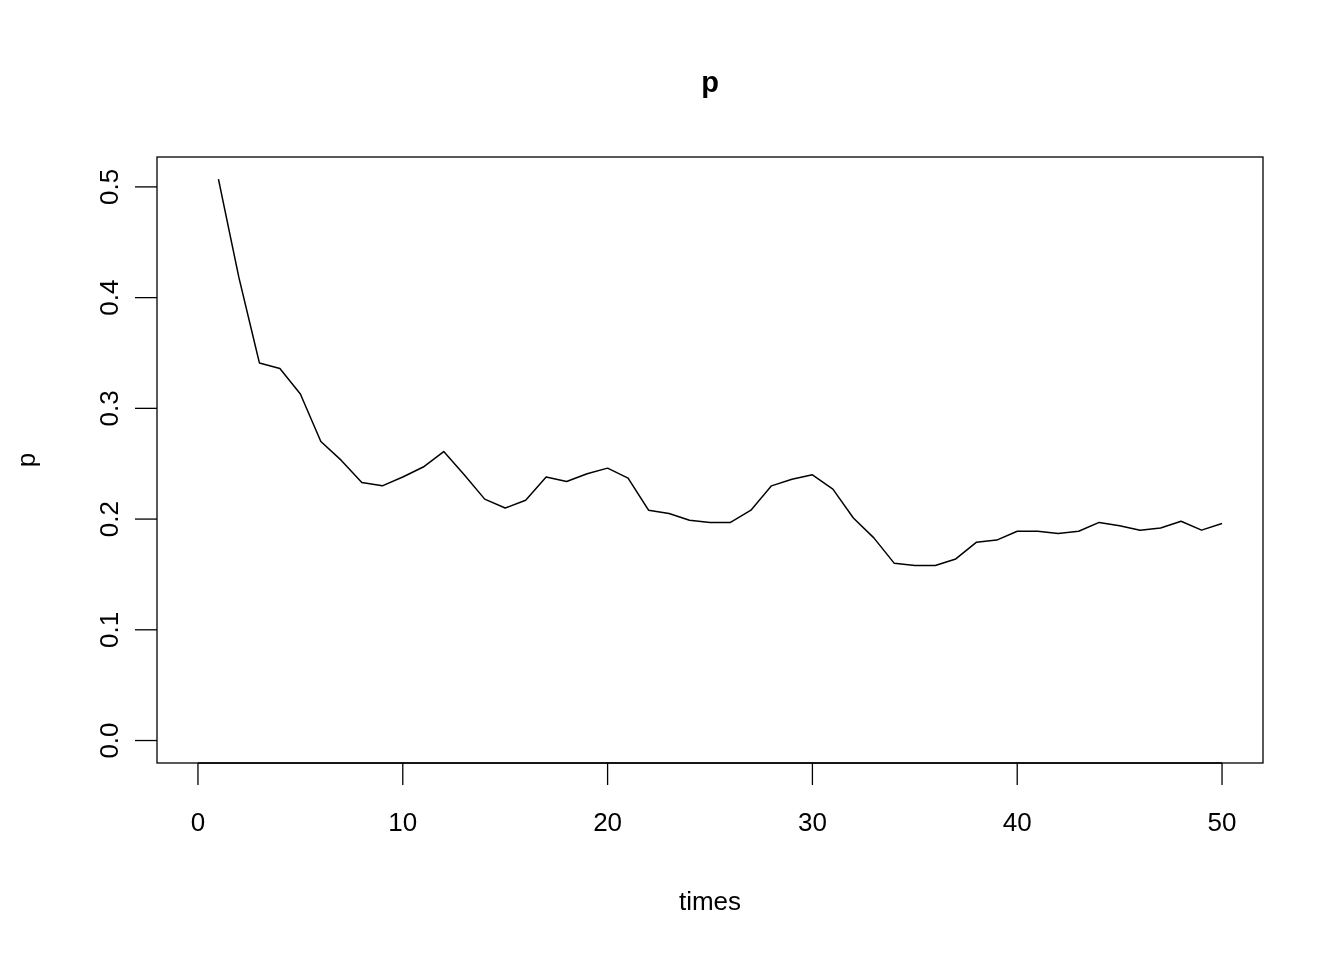 This screenshot has height=960, width=1344. I want to click on y-axis-title: p, so click(26, 460).